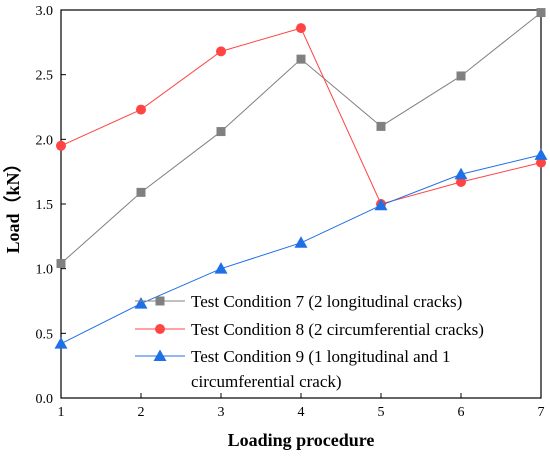 Image resolution: width=550 pixels, height=456 pixels. Describe the element at coordinates (381, 412) in the screenshot. I see `x-tick-label: 5` at that location.